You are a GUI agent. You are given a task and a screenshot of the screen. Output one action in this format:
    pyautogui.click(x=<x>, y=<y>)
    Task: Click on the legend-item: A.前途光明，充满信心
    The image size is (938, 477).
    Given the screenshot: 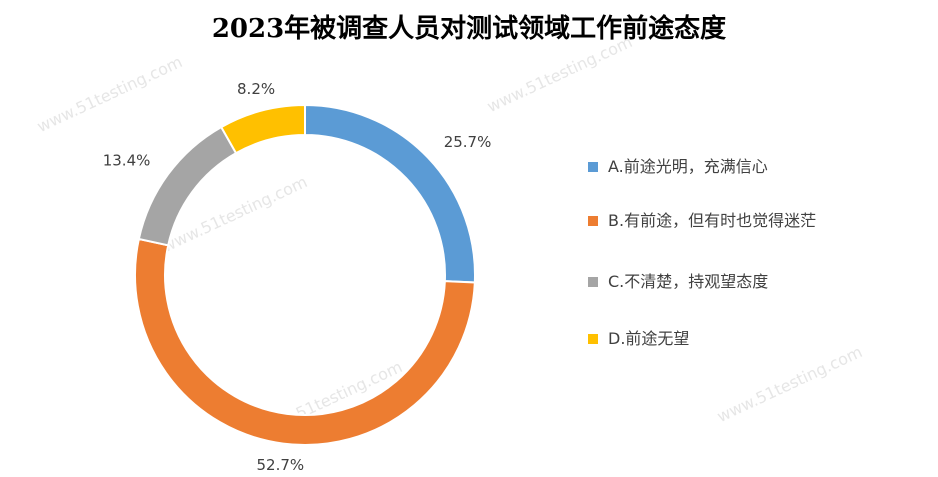 What is the action you would take?
    pyautogui.click(x=677, y=167)
    